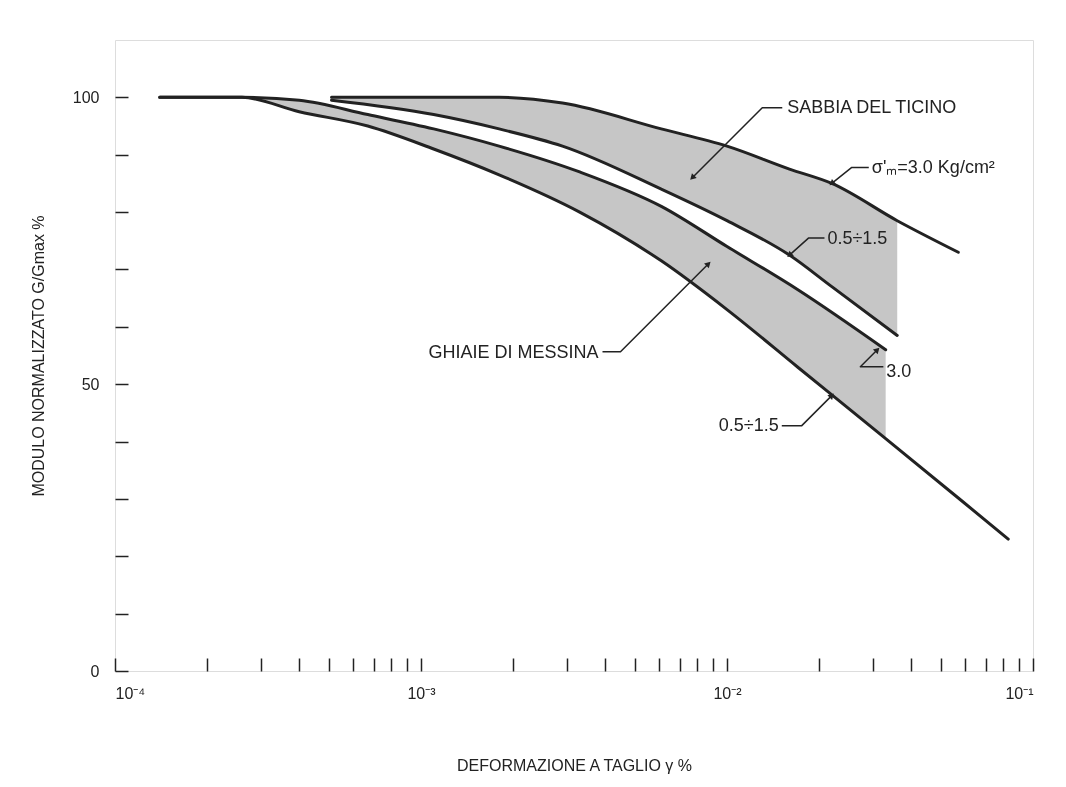  I want to click on y-tick-label: 100, so click(86, 97).